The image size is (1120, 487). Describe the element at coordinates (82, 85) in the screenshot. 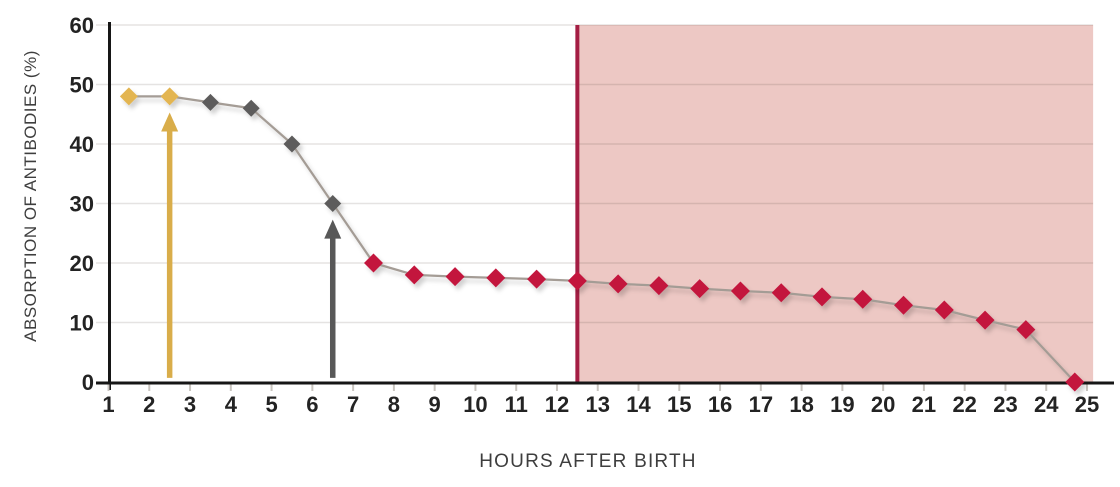

I see `y-tick-label: 50` at that location.